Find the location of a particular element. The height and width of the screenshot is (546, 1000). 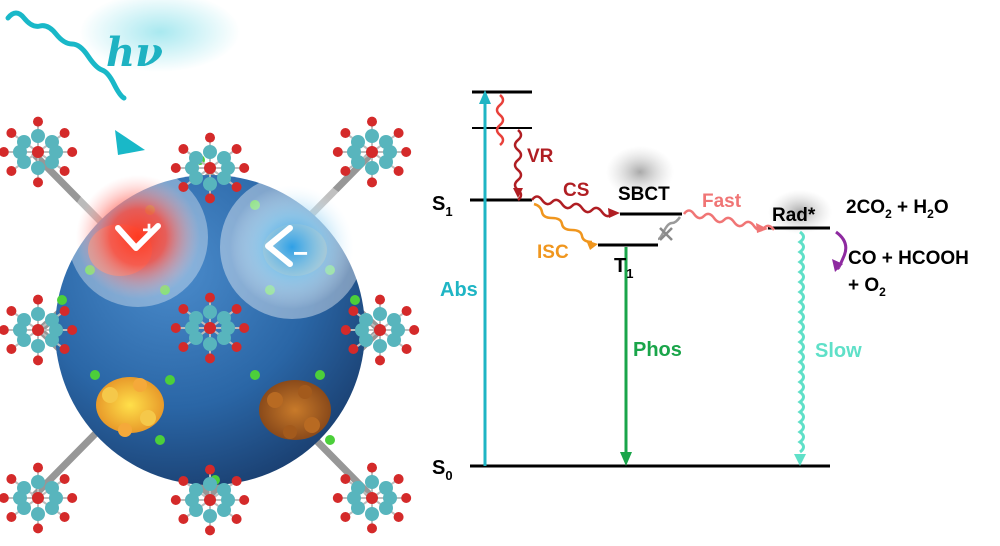

vr-wave-upper is located at coordinates (500, 120).